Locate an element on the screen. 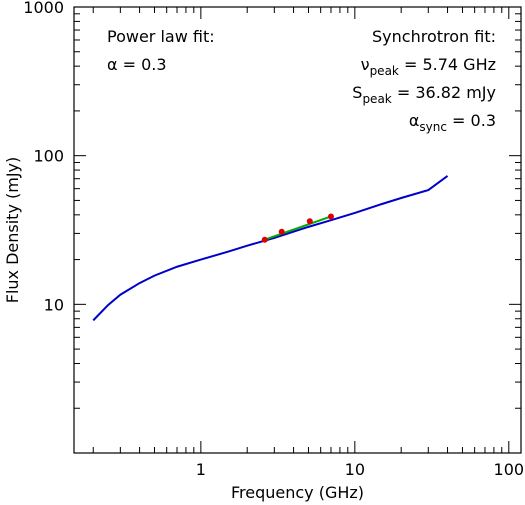 This screenshot has width=525, height=505. alpha-sync-symbol: α is located at coordinates (414, 120).